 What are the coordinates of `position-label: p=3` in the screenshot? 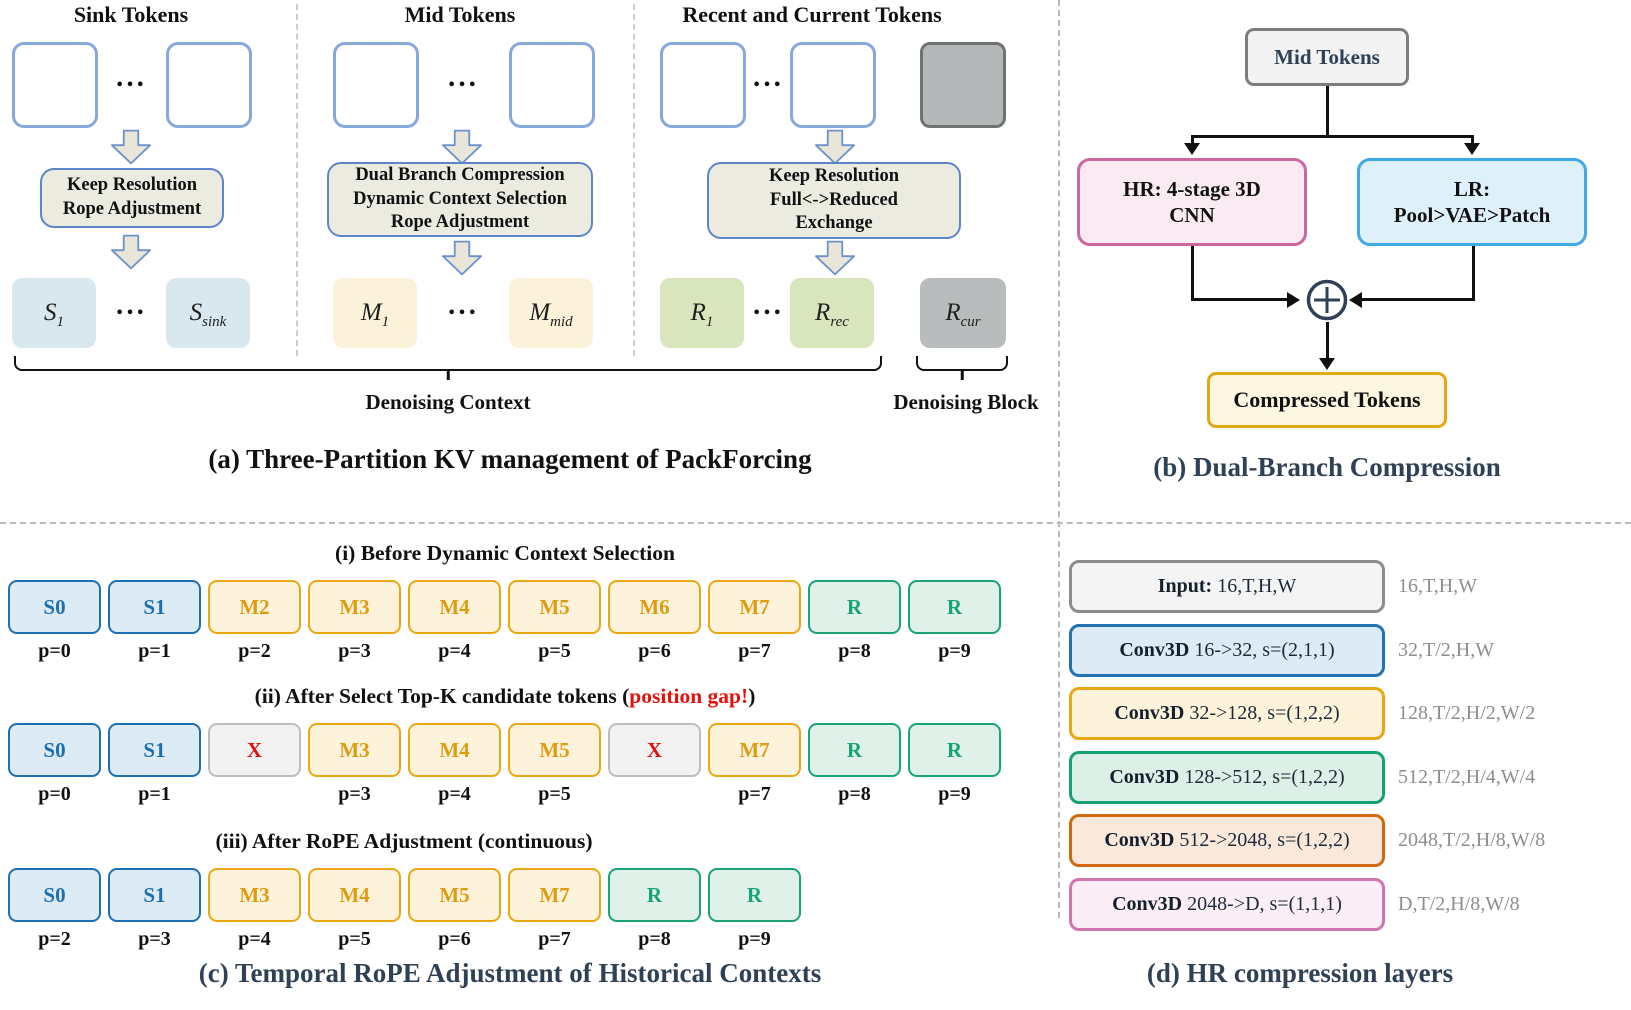 It's located at (354, 651).